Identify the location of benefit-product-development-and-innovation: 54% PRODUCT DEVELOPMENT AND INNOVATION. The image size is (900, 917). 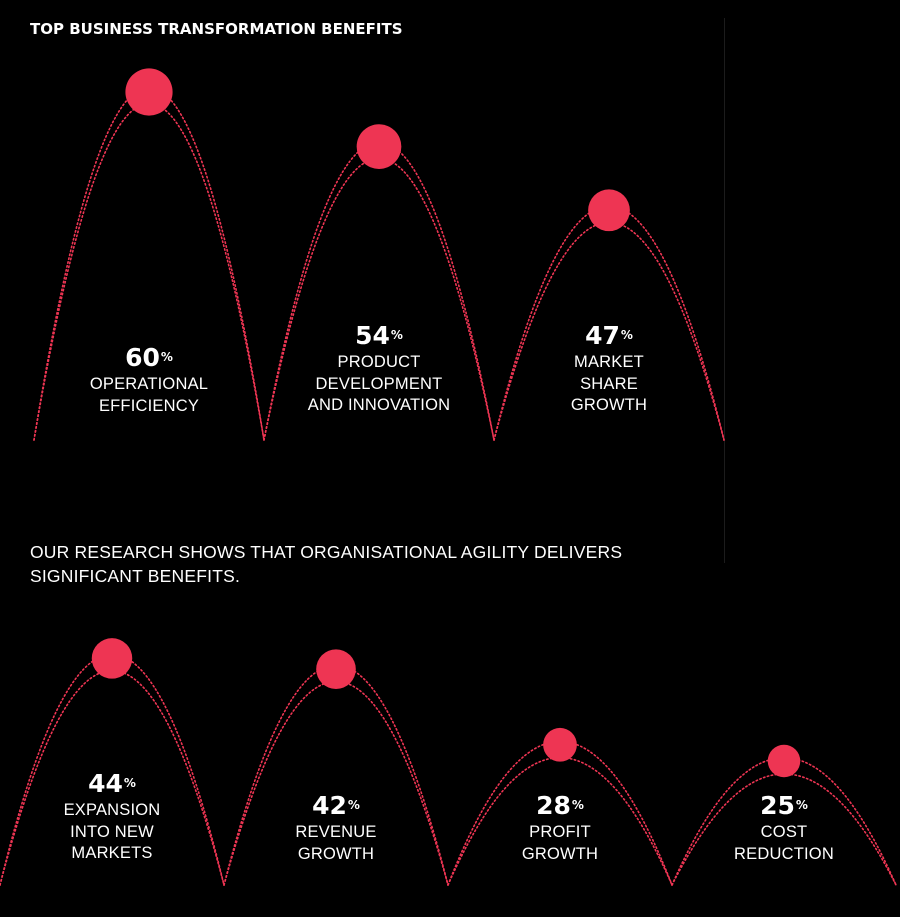
(379, 369).